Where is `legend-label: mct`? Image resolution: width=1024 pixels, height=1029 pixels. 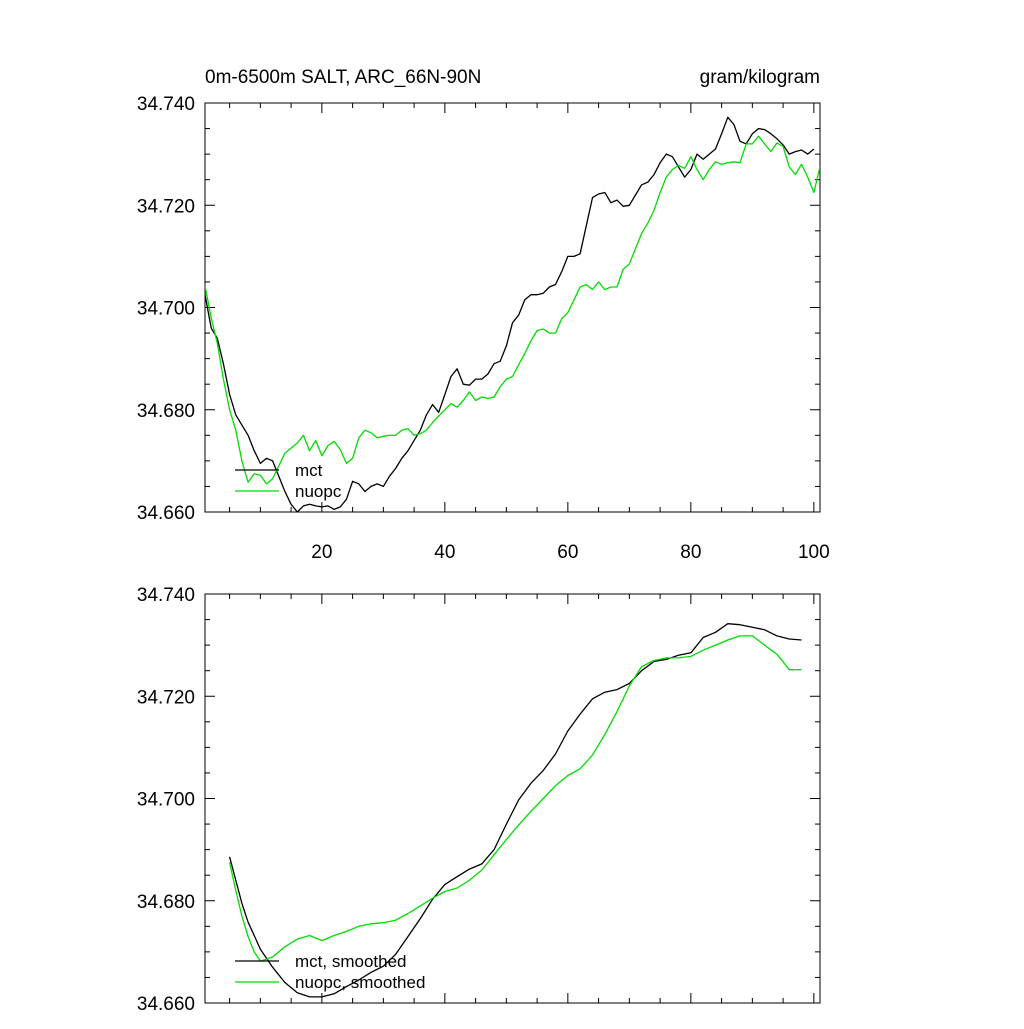 legend-label: mct is located at coordinates (309, 470).